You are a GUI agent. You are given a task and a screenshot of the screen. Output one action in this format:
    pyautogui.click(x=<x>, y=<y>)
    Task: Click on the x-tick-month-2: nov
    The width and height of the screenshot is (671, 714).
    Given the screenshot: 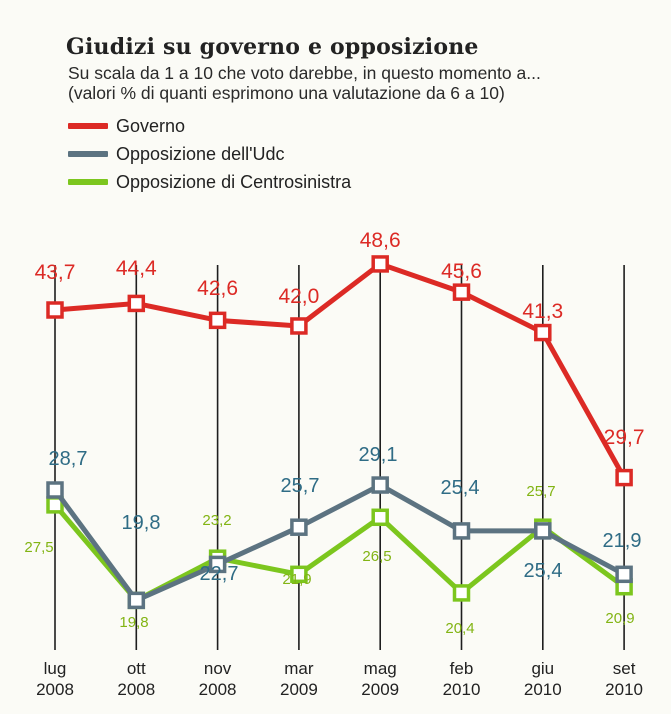 What is the action you would take?
    pyautogui.click(x=218, y=668)
    